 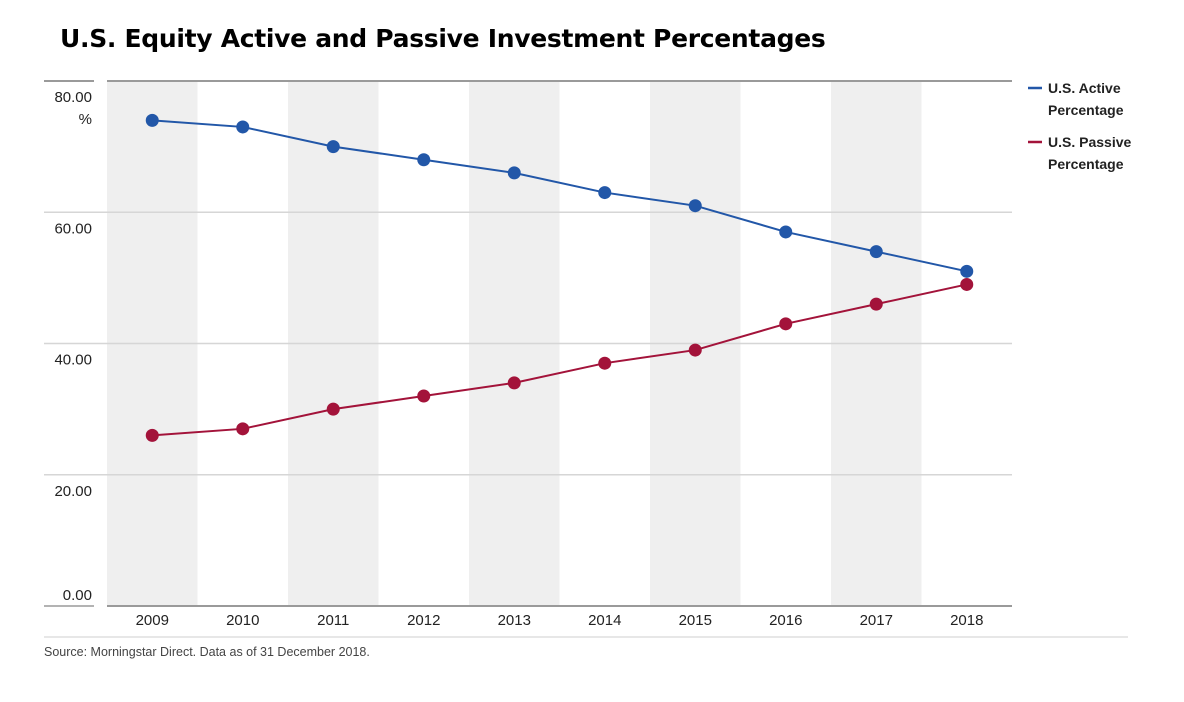 I want to click on y-tick-label: 80.00, so click(x=73, y=97).